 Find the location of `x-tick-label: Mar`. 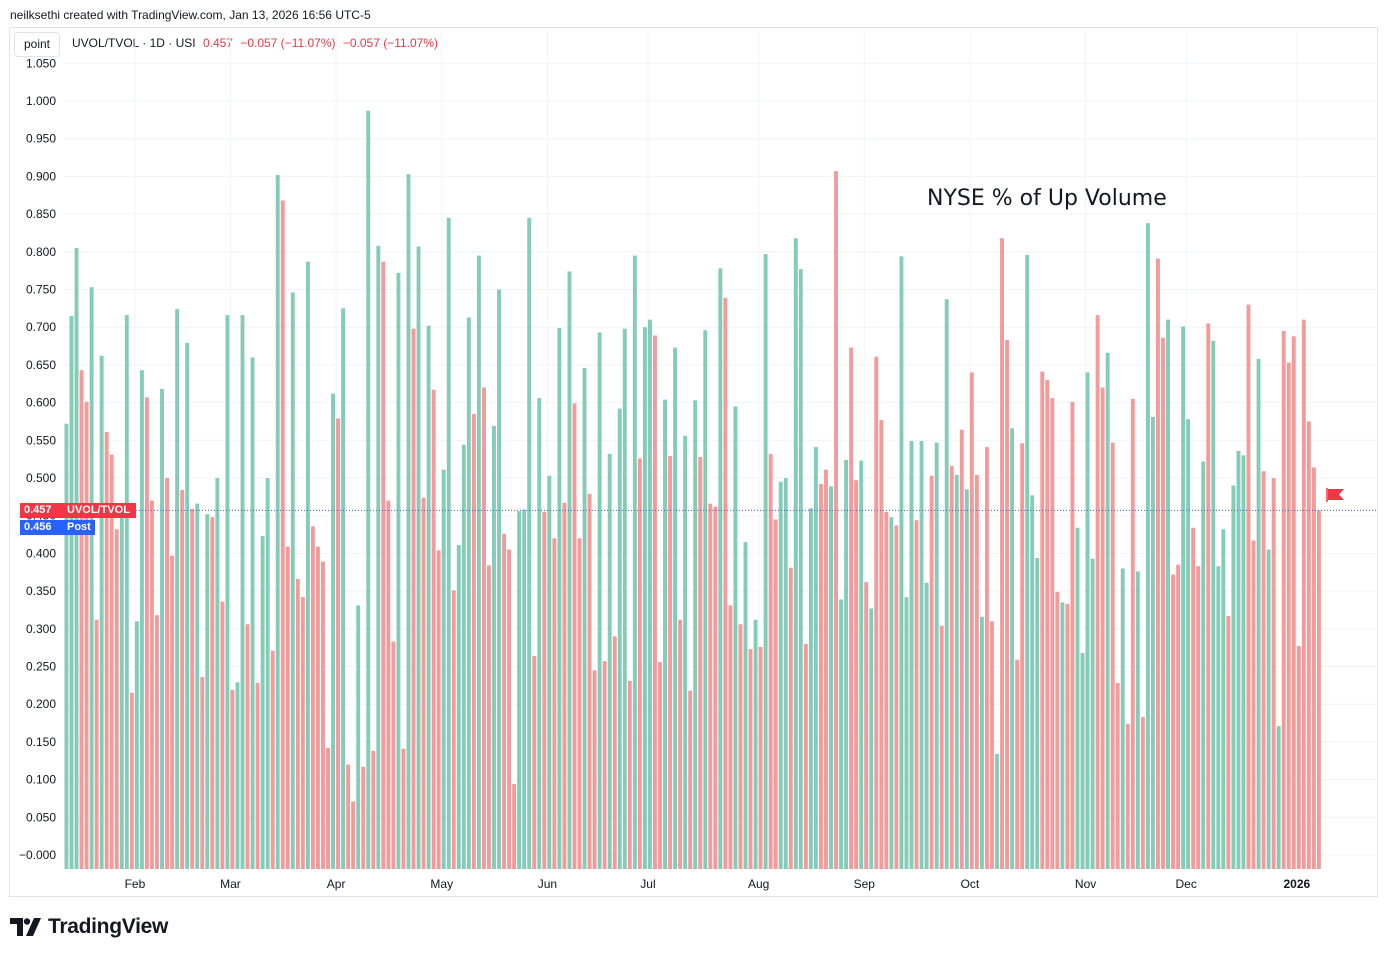

x-tick-label: Mar is located at coordinates (230, 884).